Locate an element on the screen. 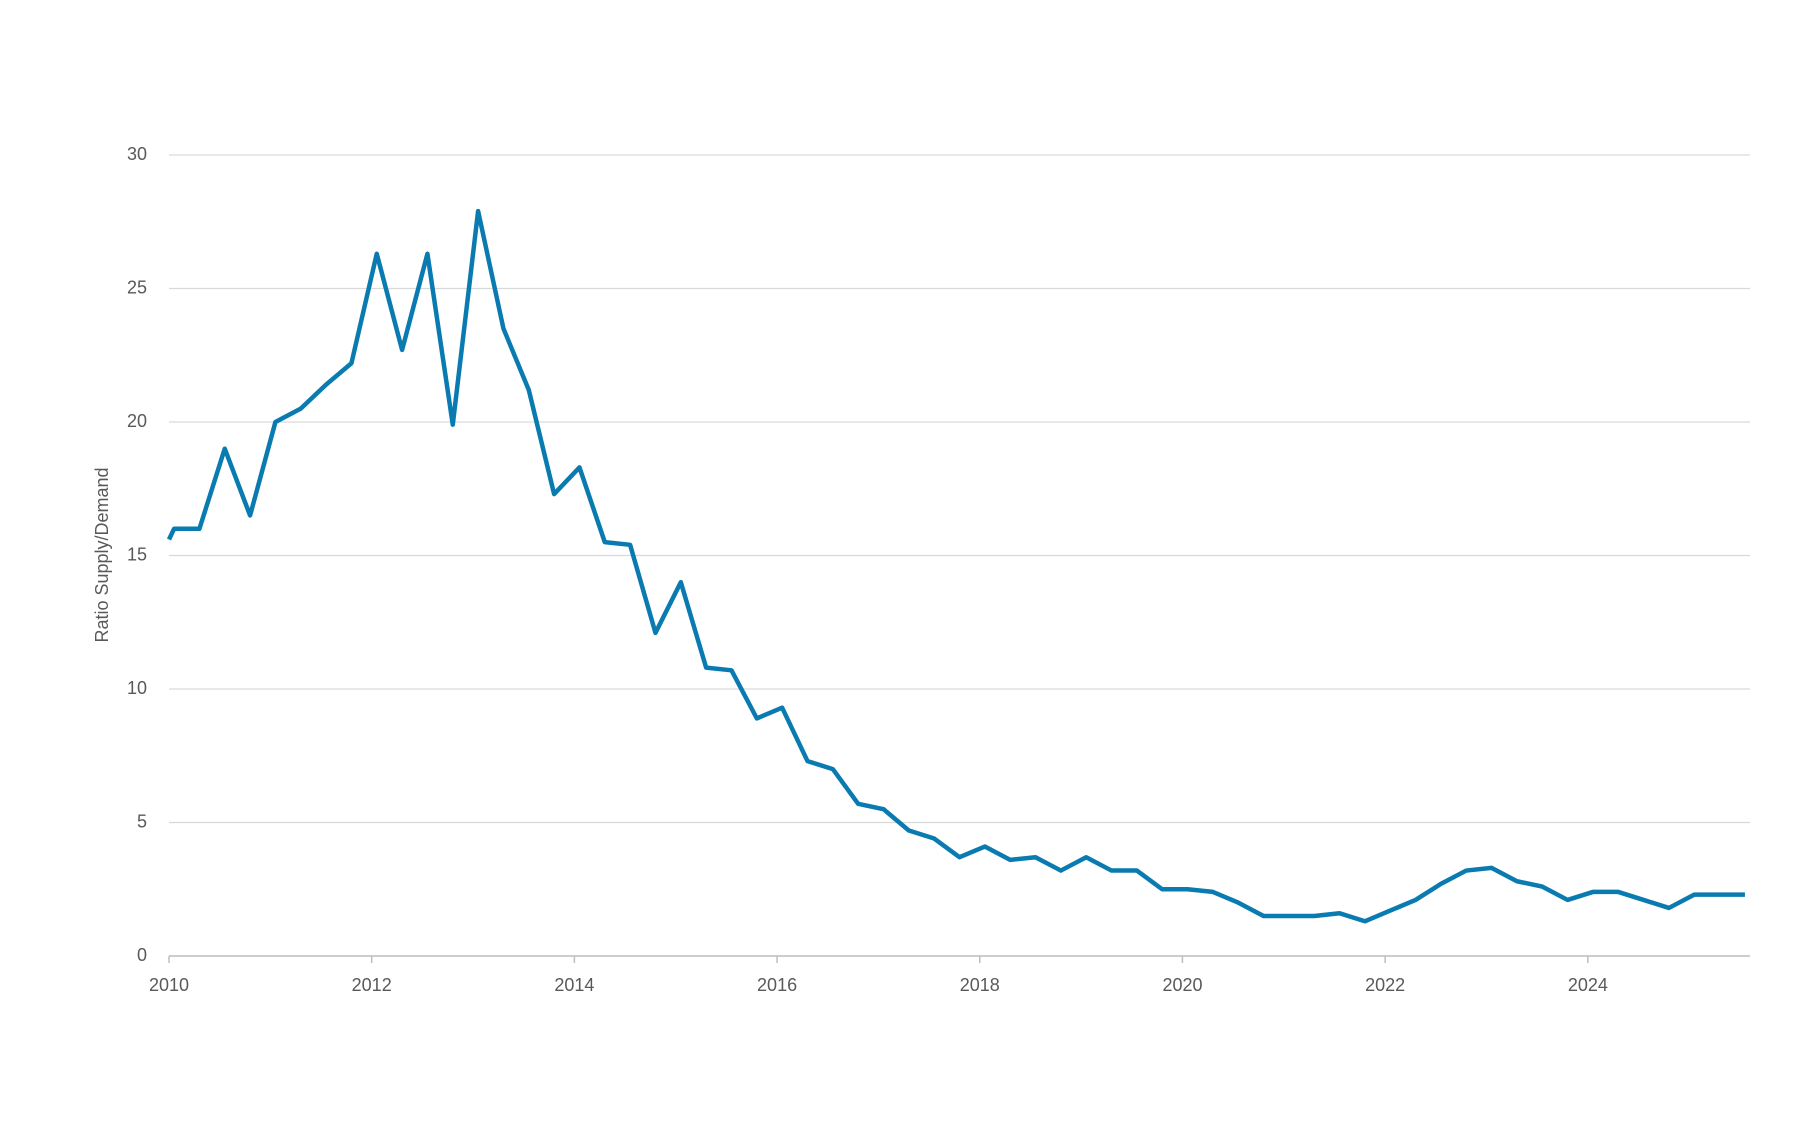 The width and height of the screenshot is (1800, 1130). x-tick-label: 2018 is located at coordinates (980, 985).